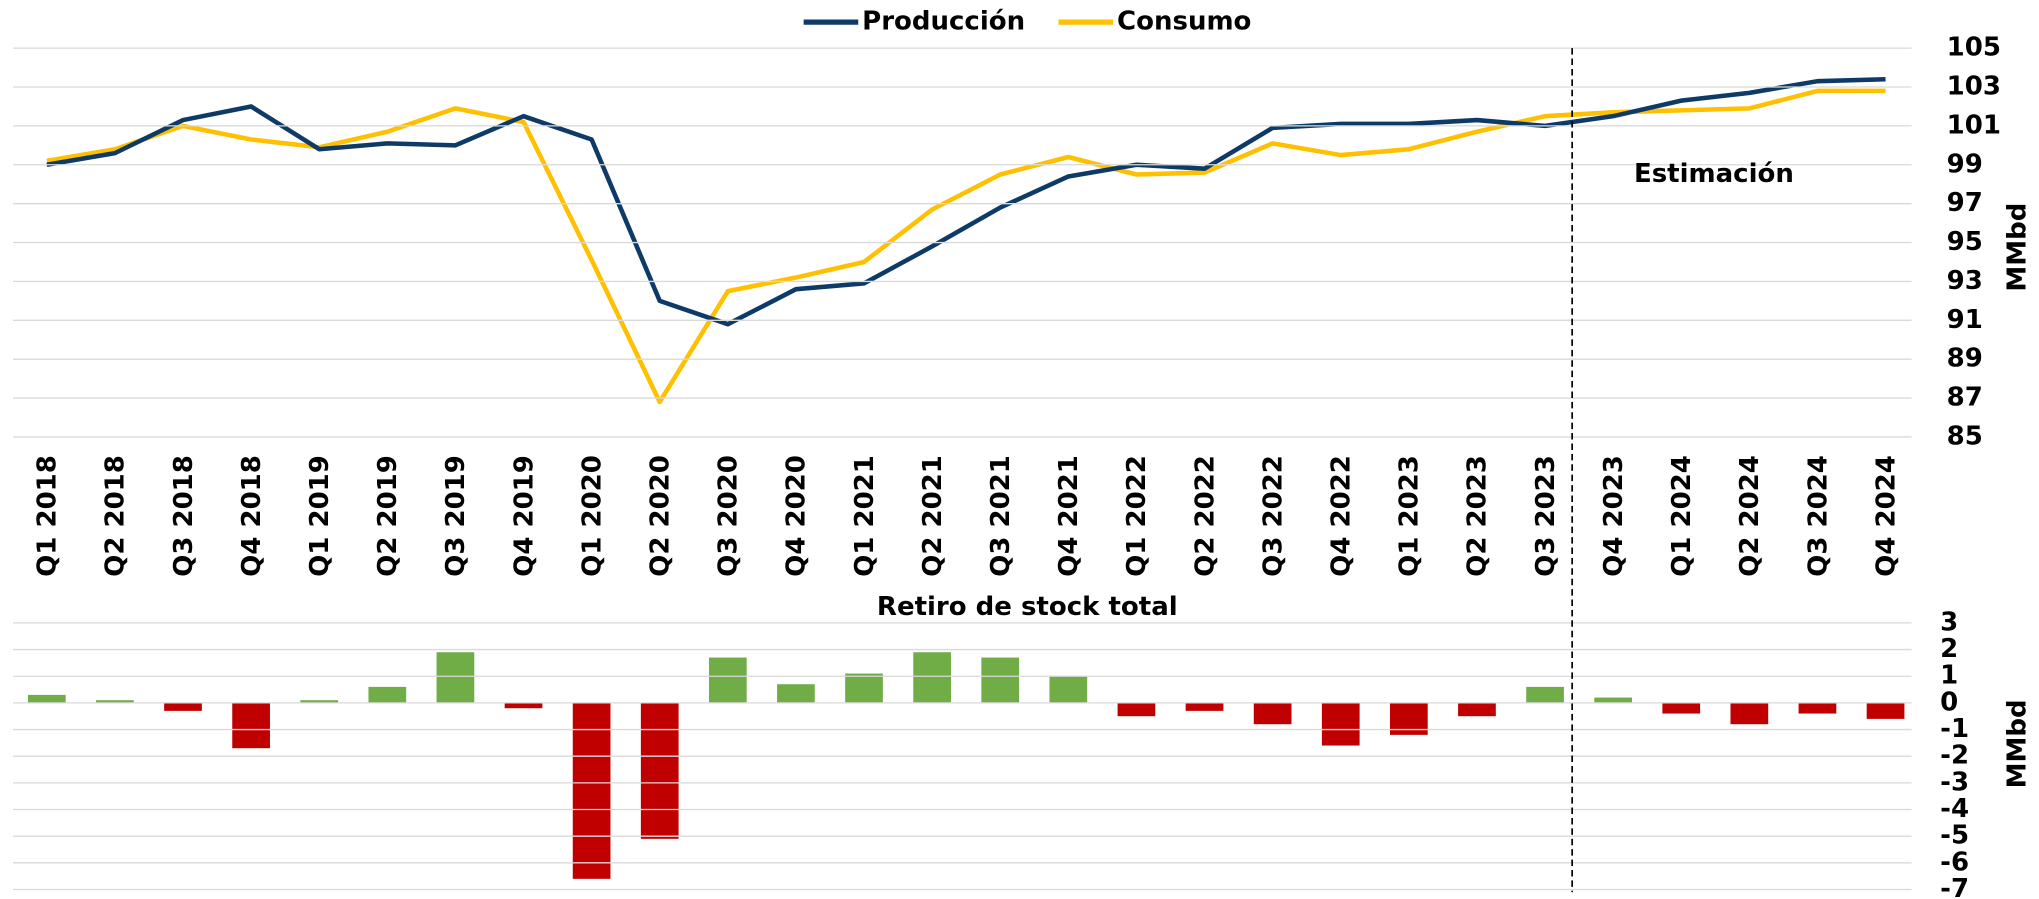 This screenshot has height=899, width=2039. Describe the element at coordinates (1714, 174) in the screenshot. I see `annotation: Estimación` at that location.